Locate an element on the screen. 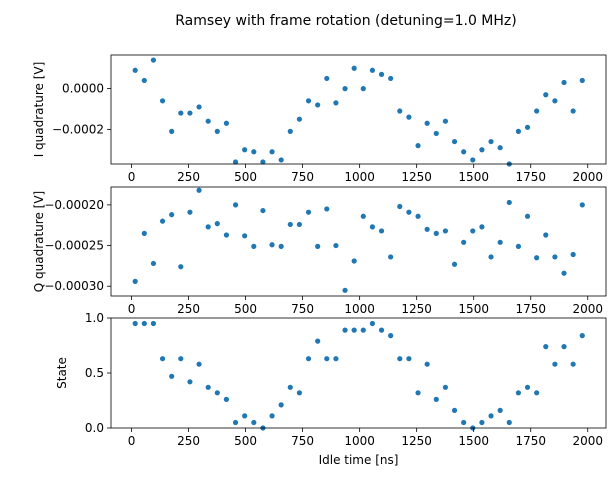 This screenshot has height=480, width=614. x-tick-label: 1750 is located at coordinates (530, 441).